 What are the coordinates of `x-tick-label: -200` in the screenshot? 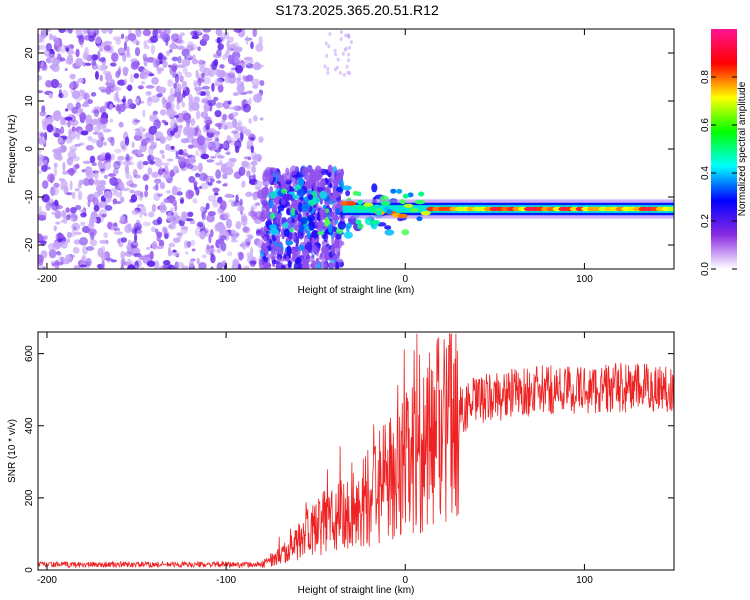 It's located at (47, 580).